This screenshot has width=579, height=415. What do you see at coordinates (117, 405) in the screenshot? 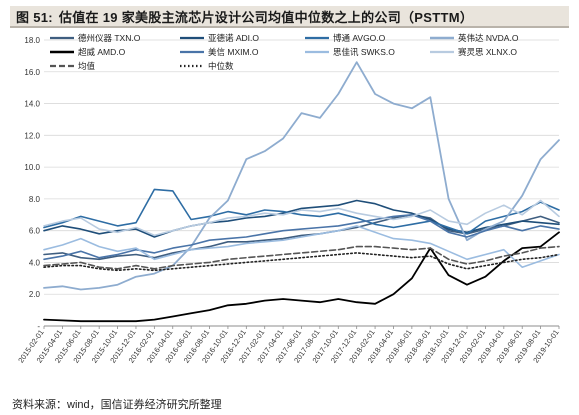
I see `source-note: 资料来源：wind，国信证券经济研究所整理` at bounding box center [117, 405].